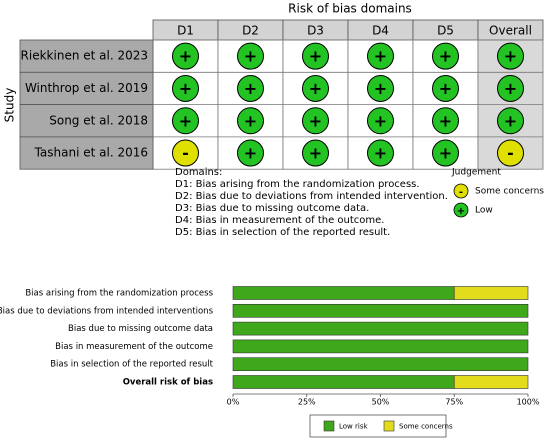  What do you see at coordinates (91, 153) in the screenshot?
I see `study-label: Tashani et al. 2016` at bounding box center [91, 153].